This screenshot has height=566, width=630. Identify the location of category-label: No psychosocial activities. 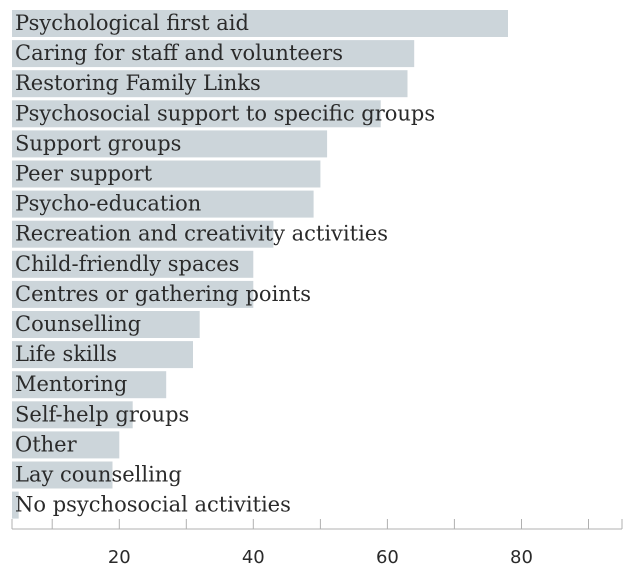
(153, 505).